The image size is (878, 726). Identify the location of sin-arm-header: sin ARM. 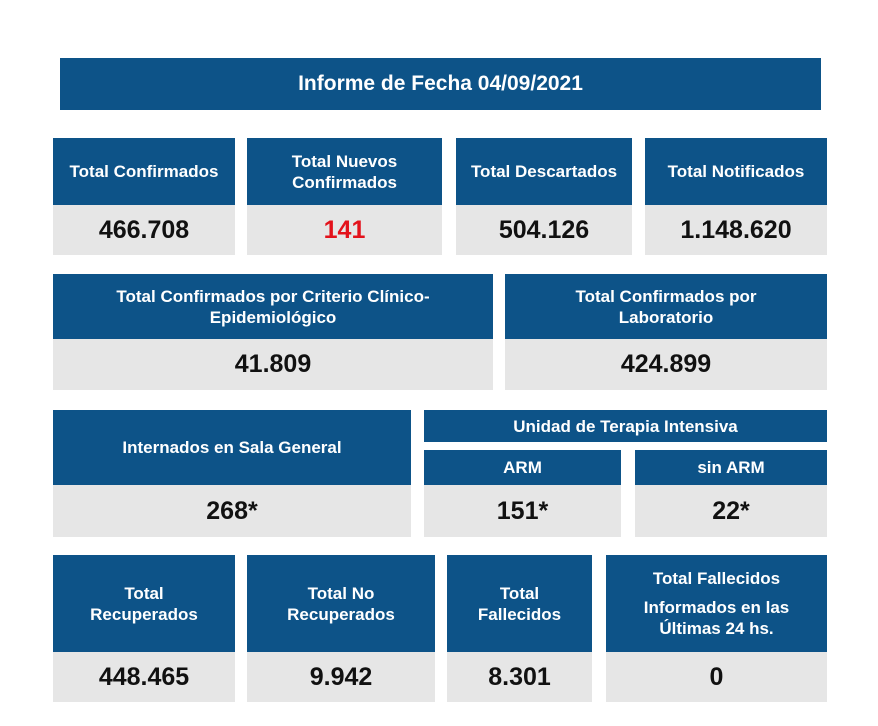
(731, 467).